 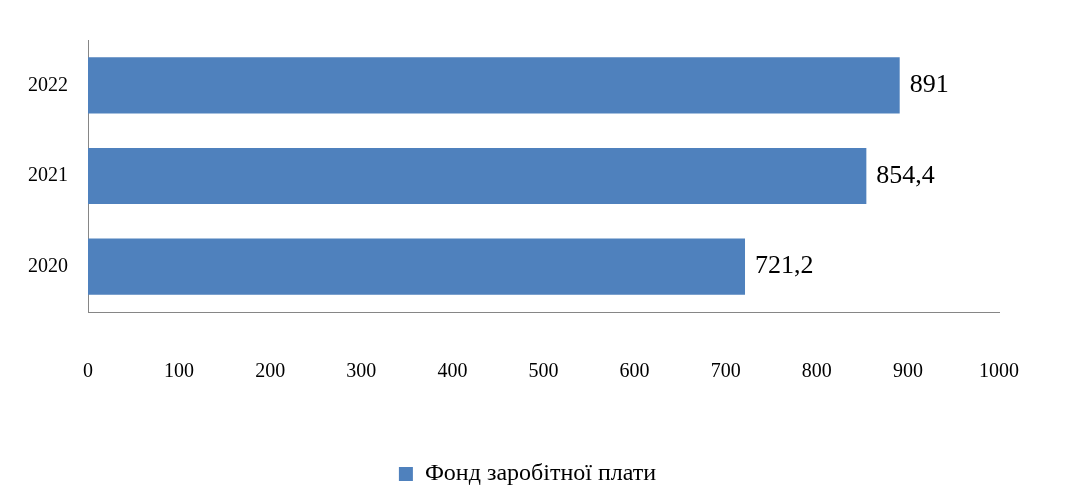 What do you see at coordinates (270, 370) in the screenshot?
I see `x-tick-label: 200` at bounding box center [270, 370].